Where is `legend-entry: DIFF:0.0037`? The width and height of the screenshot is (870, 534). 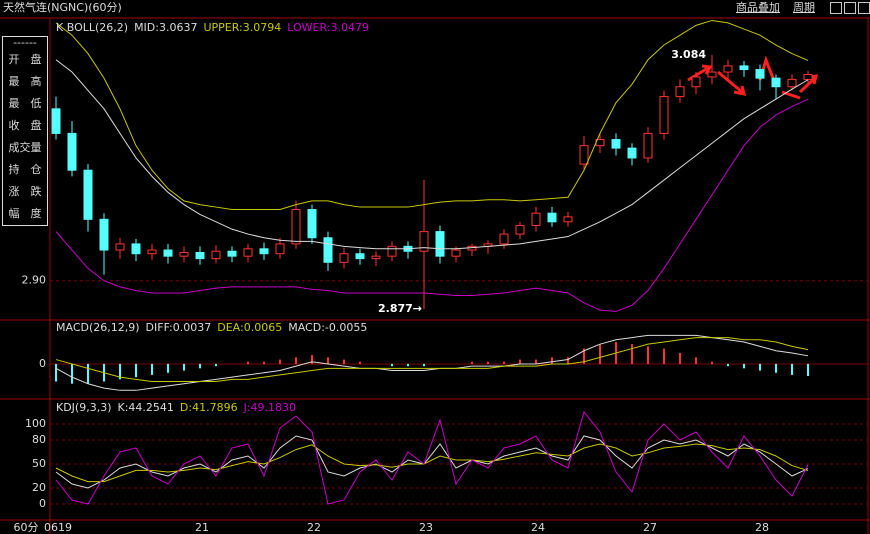 legend-entry: DIFF:0.0037 is located at coordinates (179, 327).